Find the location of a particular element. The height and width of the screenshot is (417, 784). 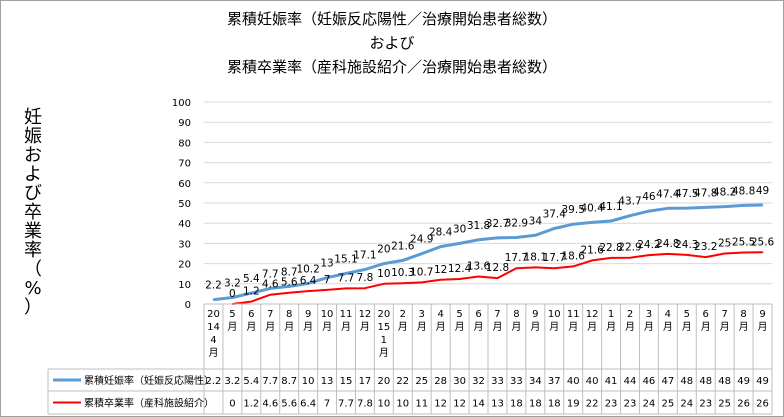

x-tick-label: 8 is located at coordinates (289, 314).